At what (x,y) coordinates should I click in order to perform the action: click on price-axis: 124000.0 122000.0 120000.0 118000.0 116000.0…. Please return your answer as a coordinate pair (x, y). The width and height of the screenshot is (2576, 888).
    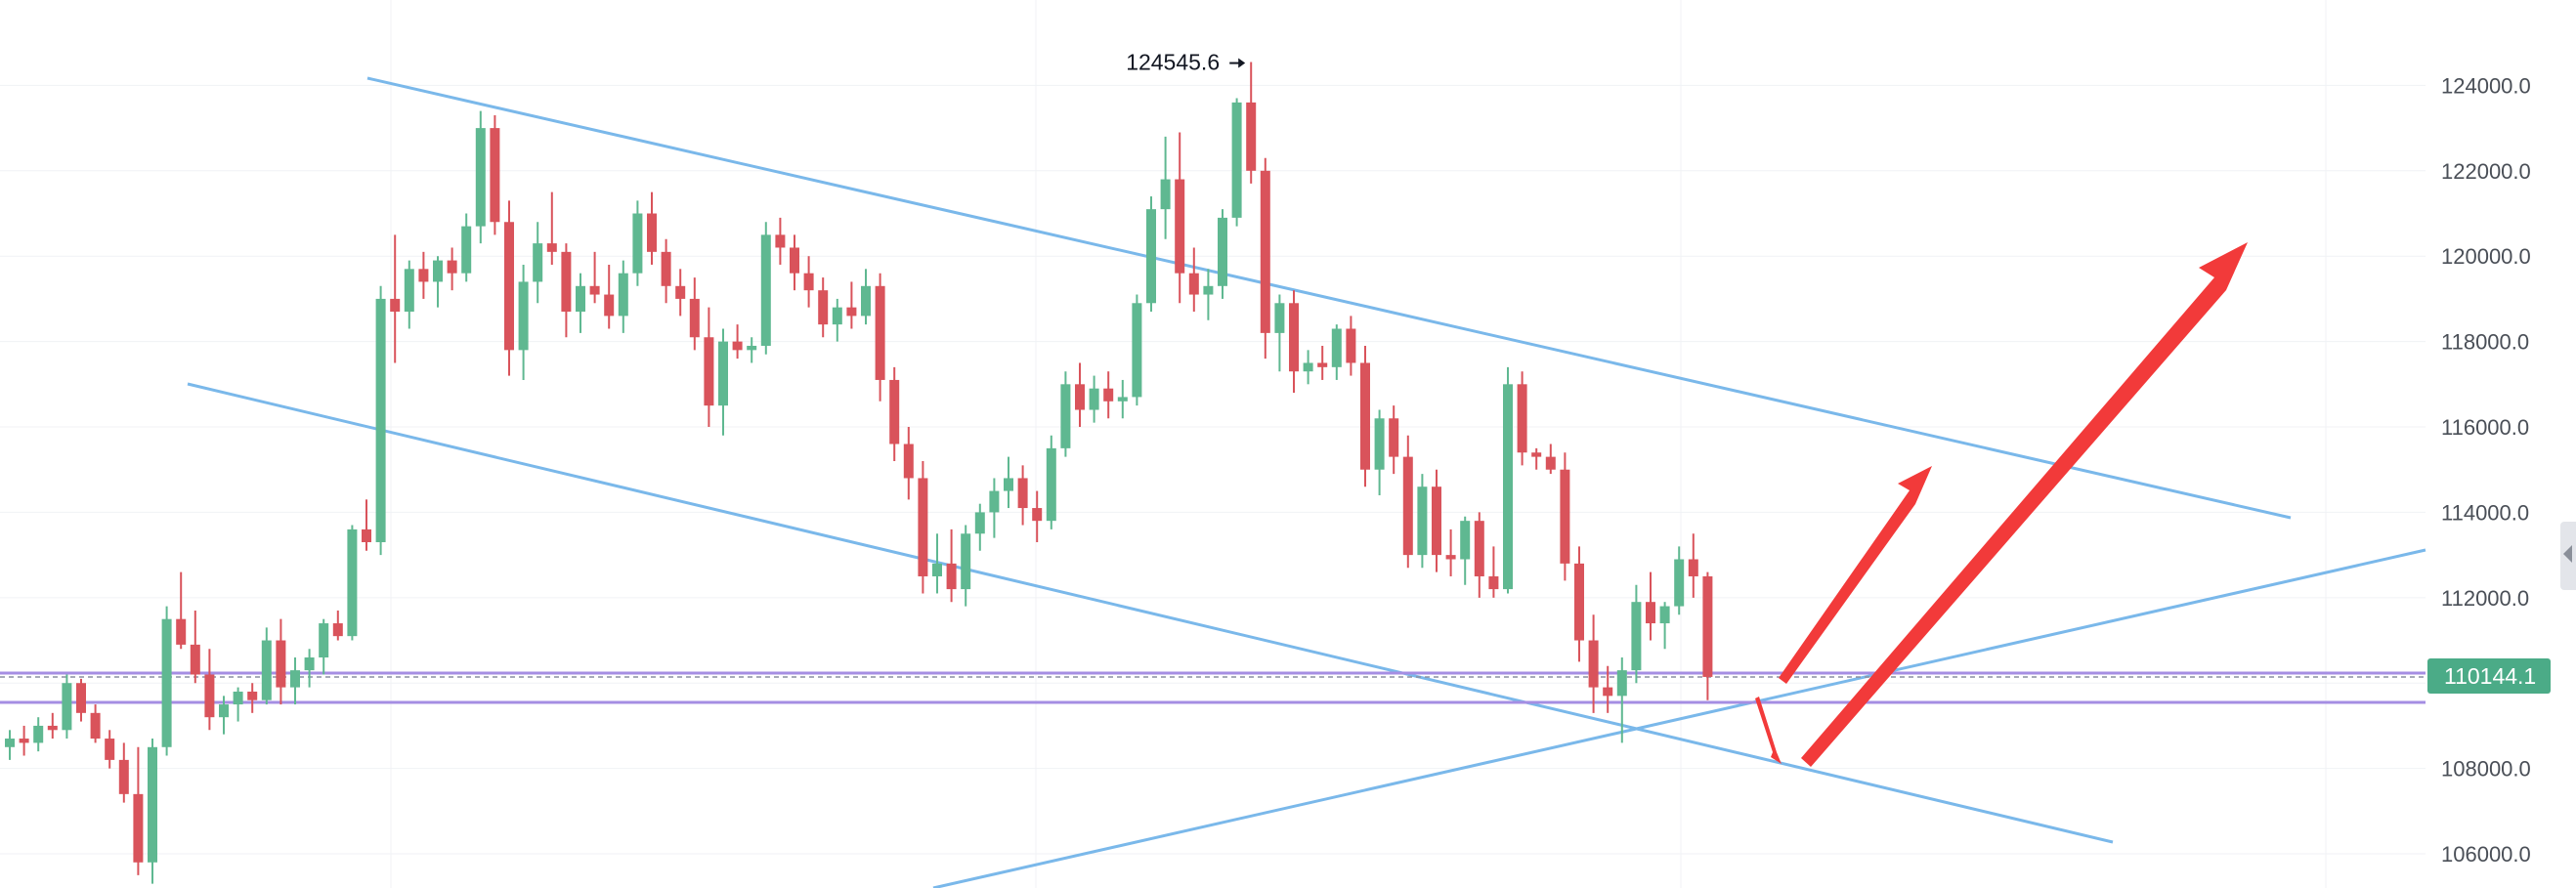
    Looking at the image, I should click on (2489, 470).